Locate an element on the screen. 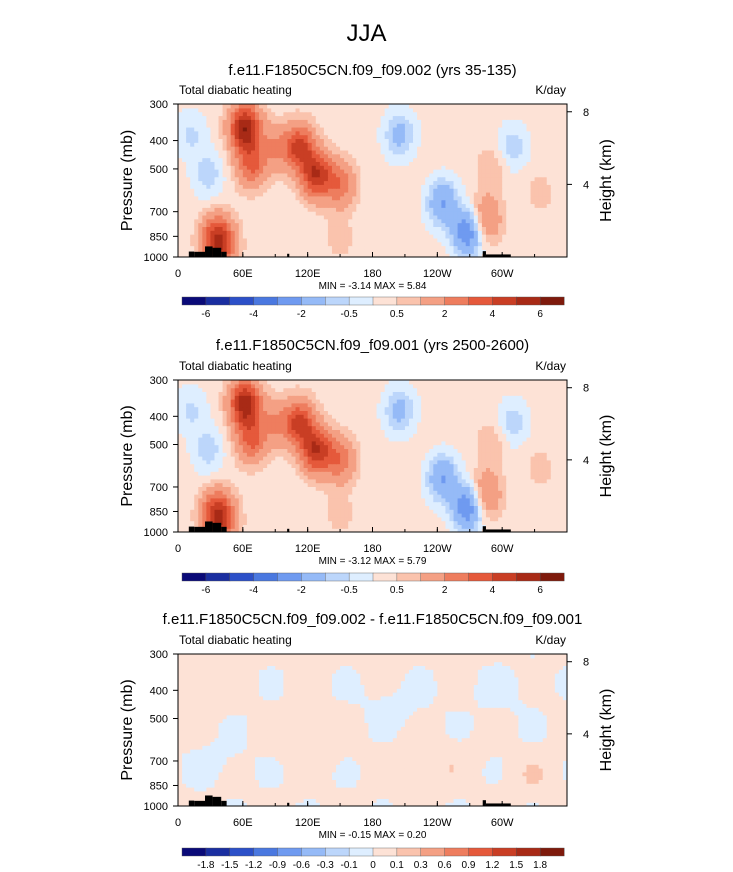  y-tick-label: 400 is located at coordinates (159, 142).